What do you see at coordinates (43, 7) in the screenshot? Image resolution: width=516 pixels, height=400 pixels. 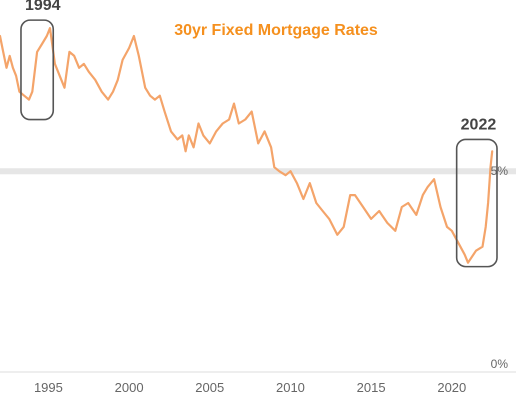 I see `annotation-label: 1994` at bounding box center [43, 7].